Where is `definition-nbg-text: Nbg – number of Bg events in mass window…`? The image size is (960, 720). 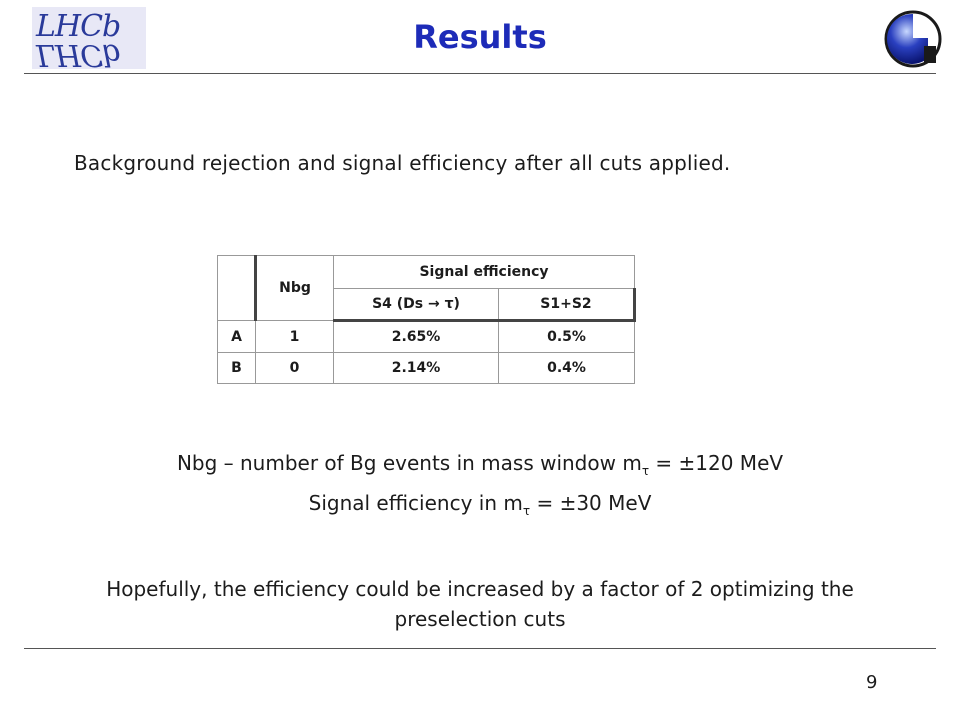
definition-nbg-text: Nbg – number of Bg events in mass window… is located at coordinates (409, 463).